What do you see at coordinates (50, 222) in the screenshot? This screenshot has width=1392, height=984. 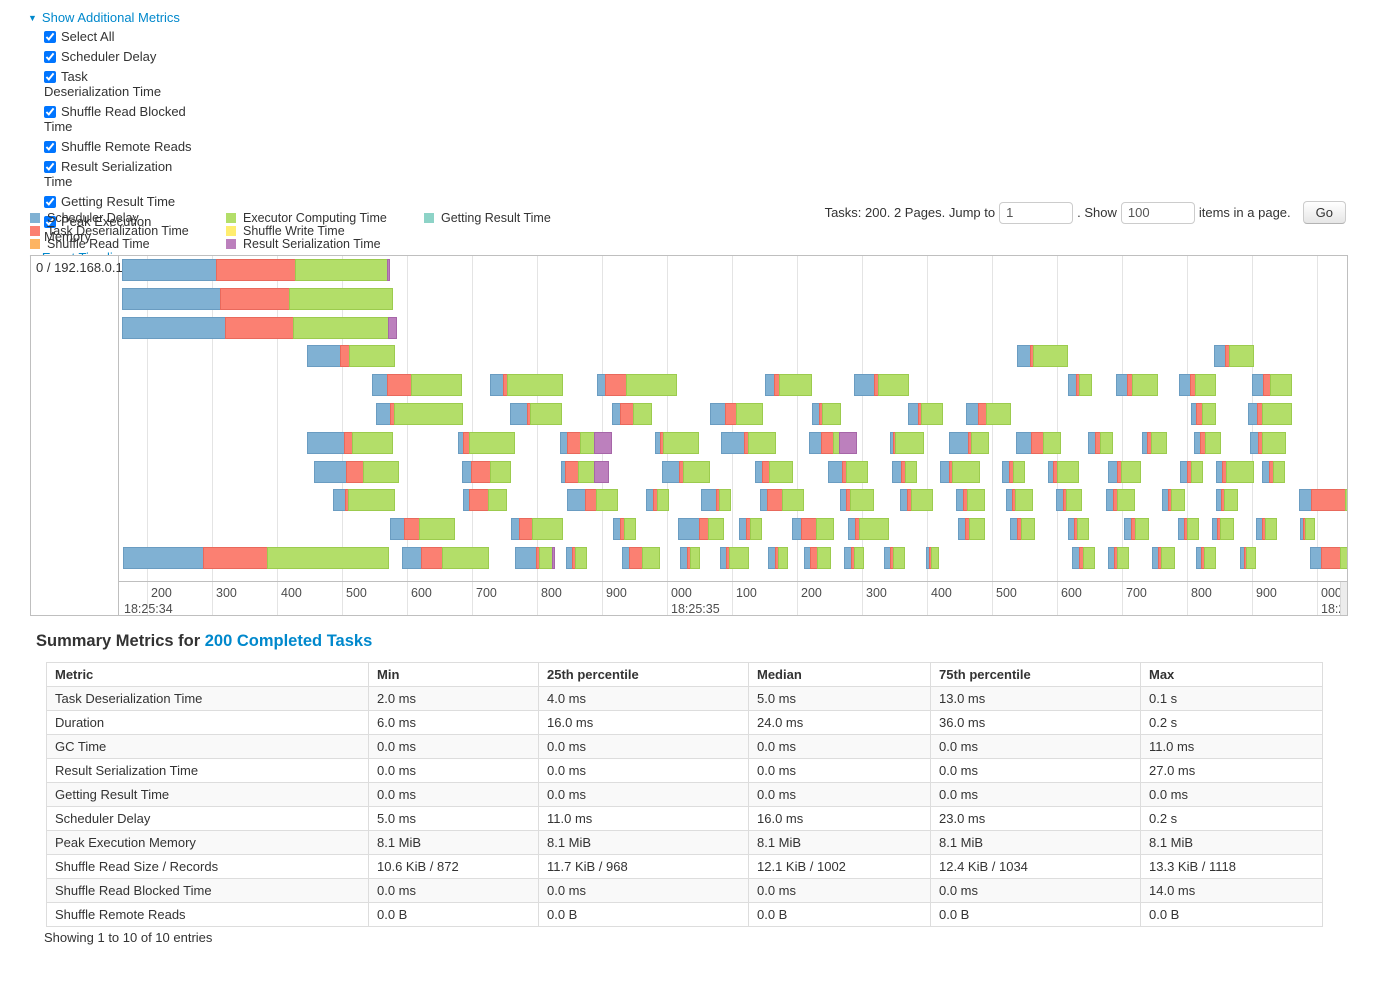 I see `checkbox-peak-execution-memory` at bounding box center [50, 222].